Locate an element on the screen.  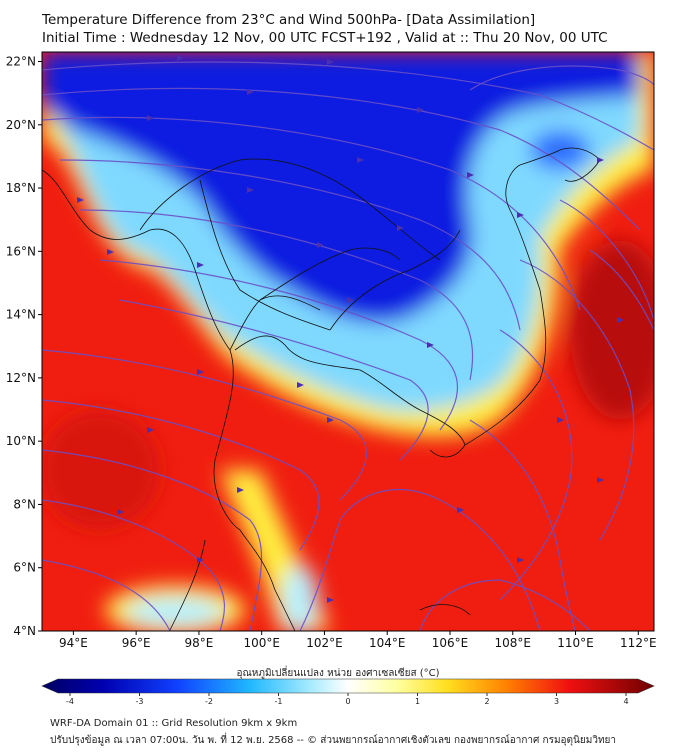
lat-tick-label: 8°N is located at coordinates (24, 504).